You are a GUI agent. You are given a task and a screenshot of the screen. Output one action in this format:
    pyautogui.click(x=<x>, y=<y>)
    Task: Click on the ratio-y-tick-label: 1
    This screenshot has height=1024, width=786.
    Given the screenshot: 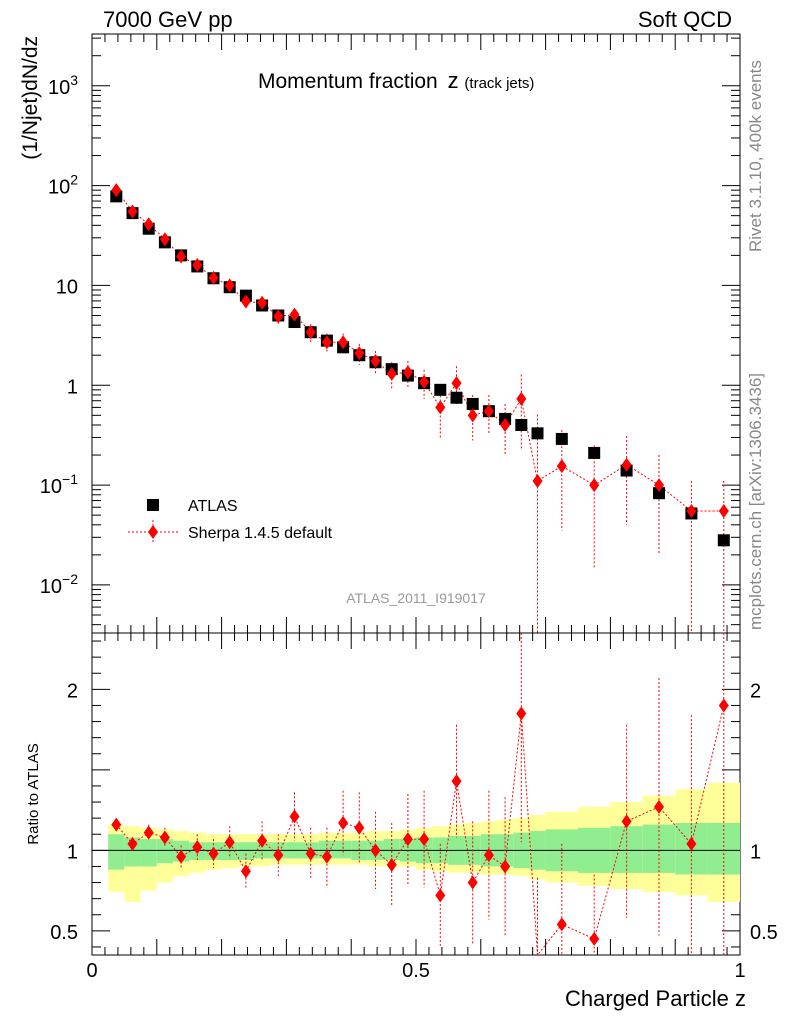 What is the action you would take?
    pyautogui.click(x=72, y=852)
    